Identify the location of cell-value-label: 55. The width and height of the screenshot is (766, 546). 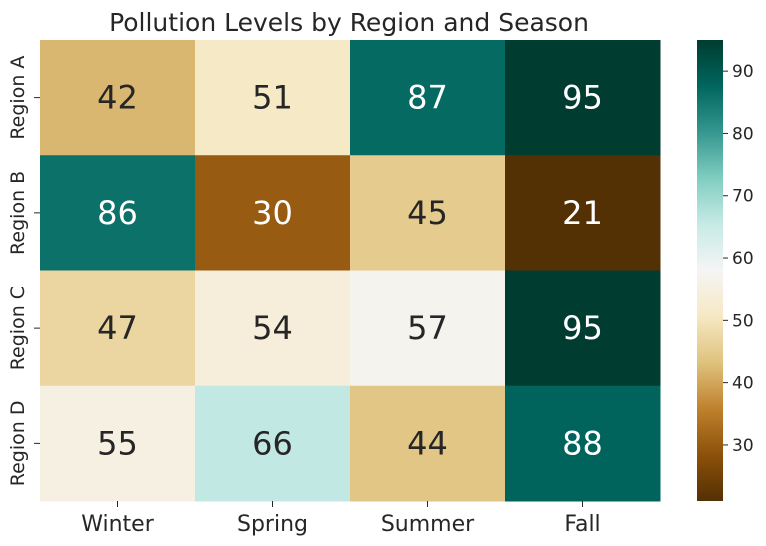
(117, 443).